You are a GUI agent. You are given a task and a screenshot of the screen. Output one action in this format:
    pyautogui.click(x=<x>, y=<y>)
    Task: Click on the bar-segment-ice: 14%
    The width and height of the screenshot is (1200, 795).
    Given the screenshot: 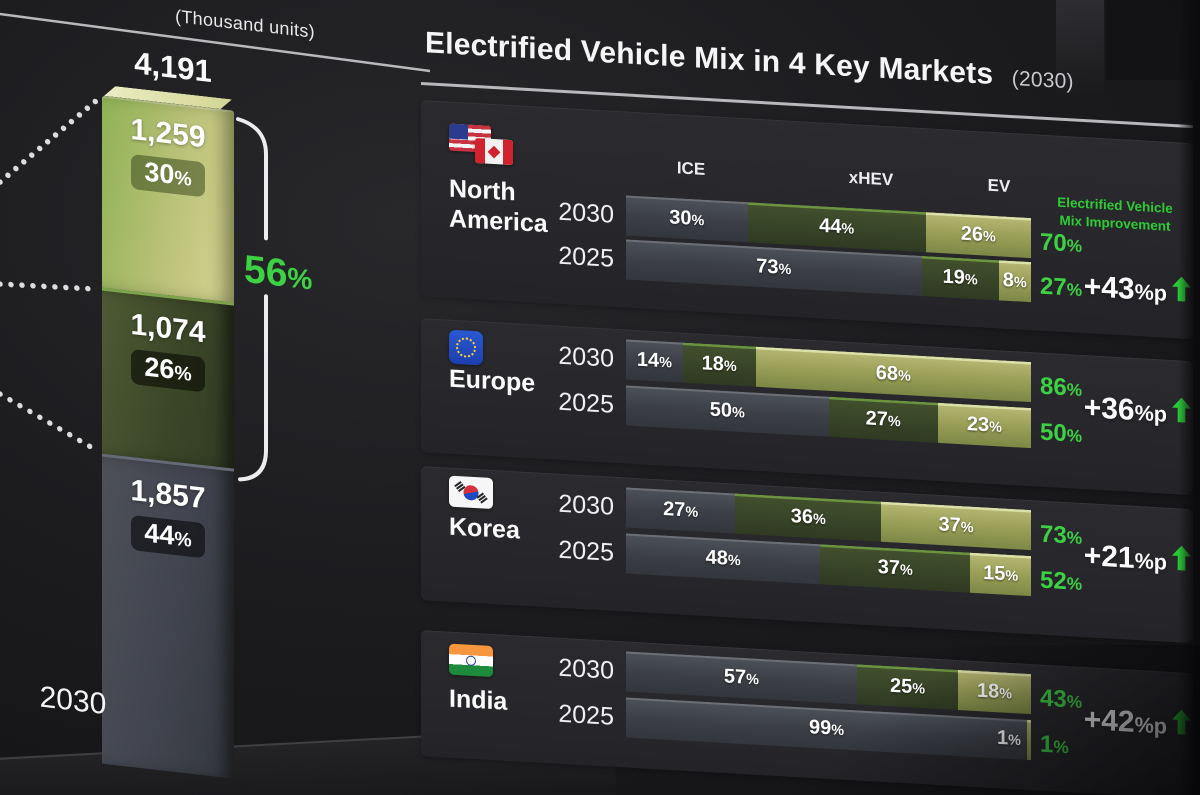 What is the action you would take?
    pyautogui.click(x=654, y=361)
    